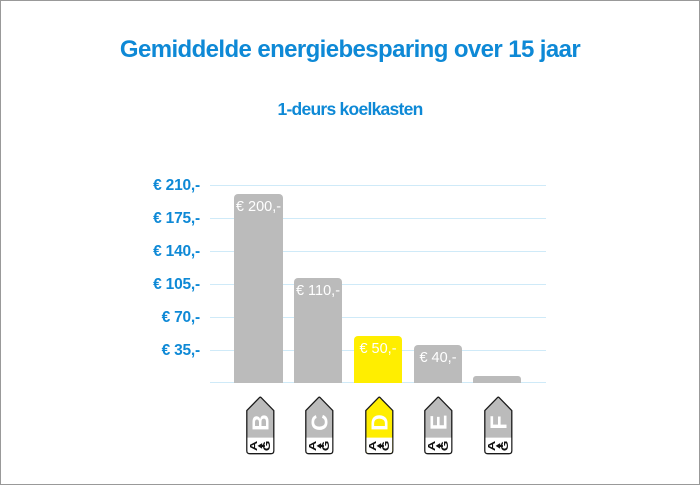 The height and width of the screenshot is (485, 700). Describe the element at coordinates (260, 422) in the screenshot. I see `svg-text: B` at that location.